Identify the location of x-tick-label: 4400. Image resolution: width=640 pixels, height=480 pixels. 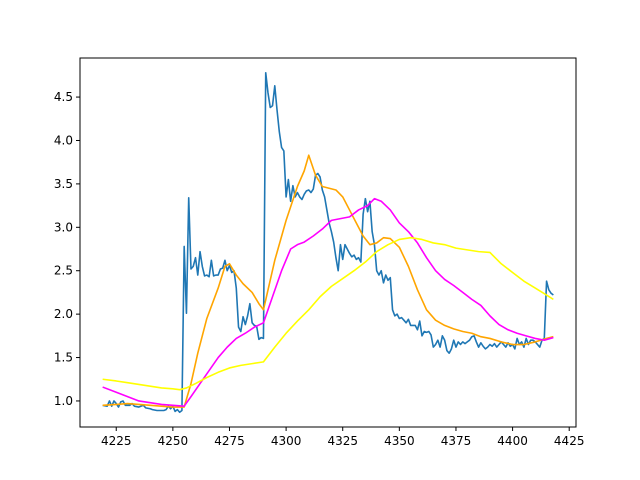
(512, 441).